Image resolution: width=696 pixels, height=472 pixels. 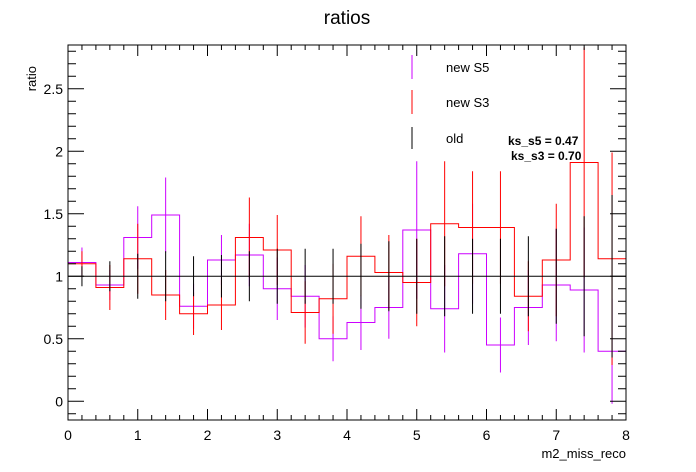 I want to click on x-tick-label: 2, so click(x=208, y=435).